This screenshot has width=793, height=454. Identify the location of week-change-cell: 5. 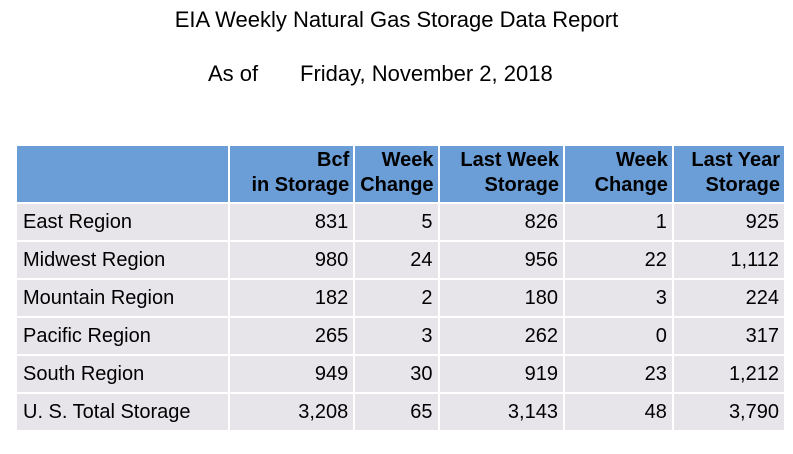
(396, 222).